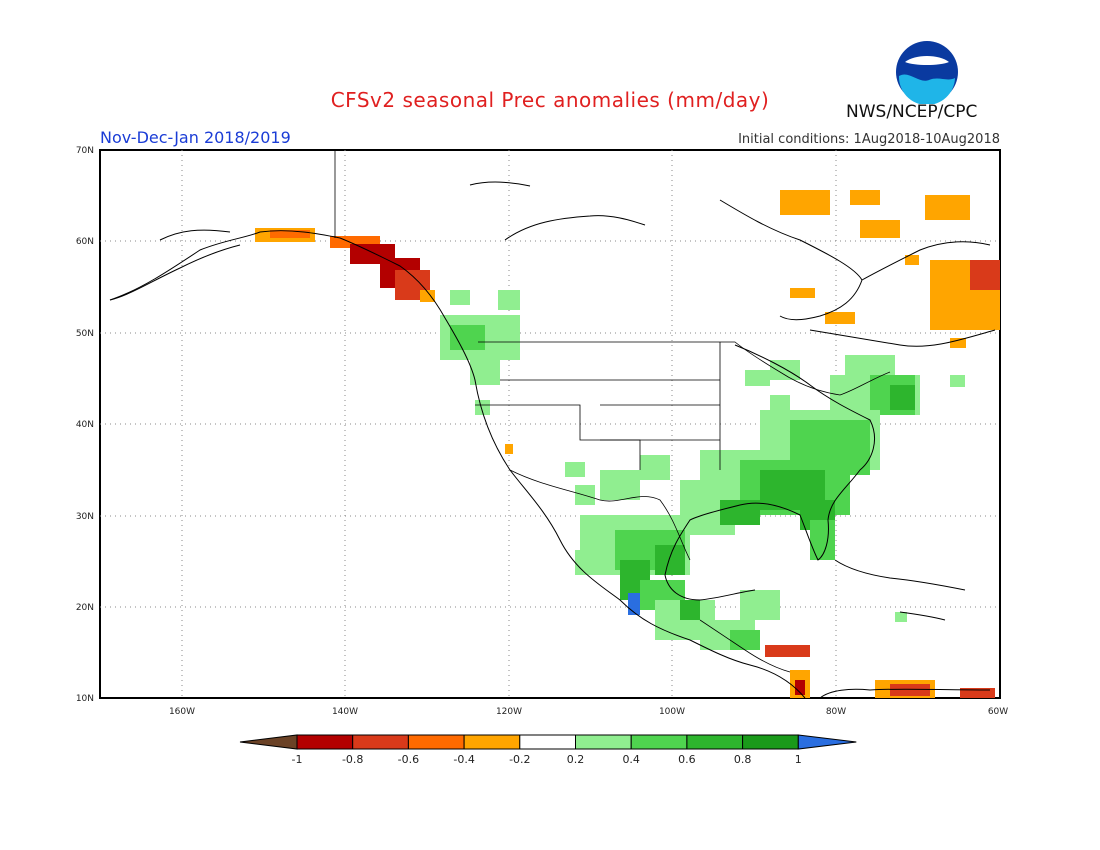  What do you see at coordinates (85, 699) in the screenshot?
I see `lat-label: 10N` at bounding box center [85, 699].